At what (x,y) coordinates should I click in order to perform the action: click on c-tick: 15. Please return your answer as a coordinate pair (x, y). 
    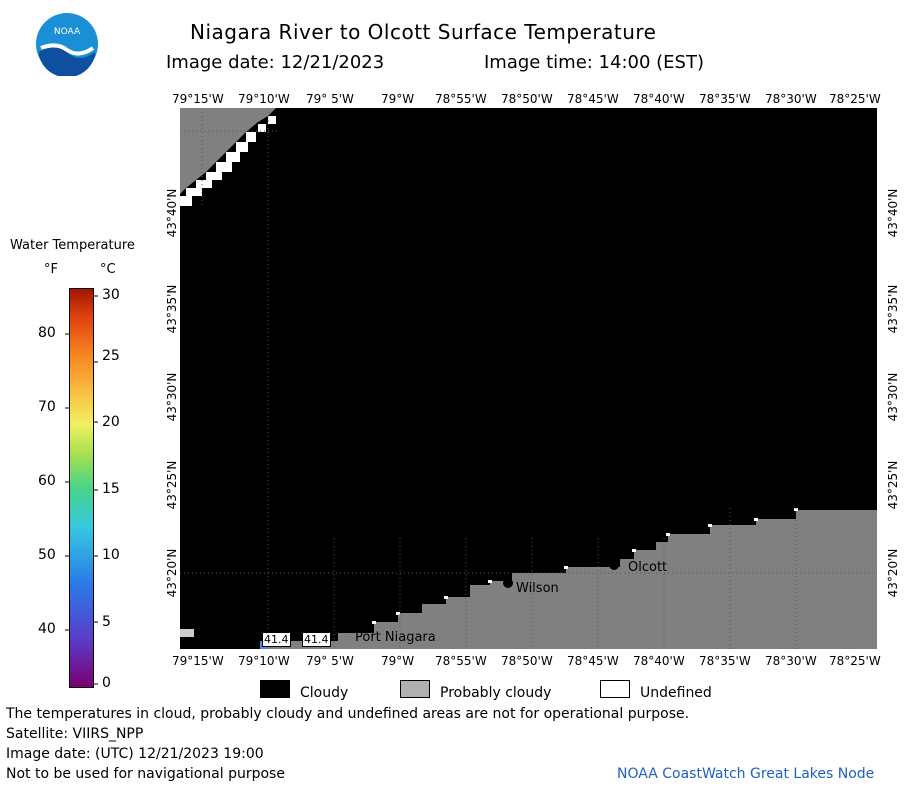
    Looking at the image, I should click on (111, 489).